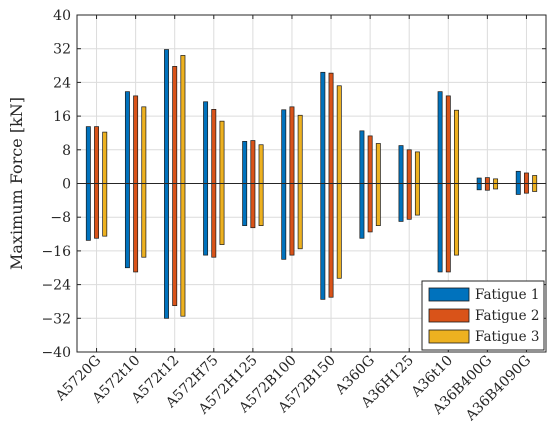 The image size is (550, 441). What do you see at coordinates (62, 117) in the screenshot?
I see `y-tick-label: 16` at bounding box center [62, 117].